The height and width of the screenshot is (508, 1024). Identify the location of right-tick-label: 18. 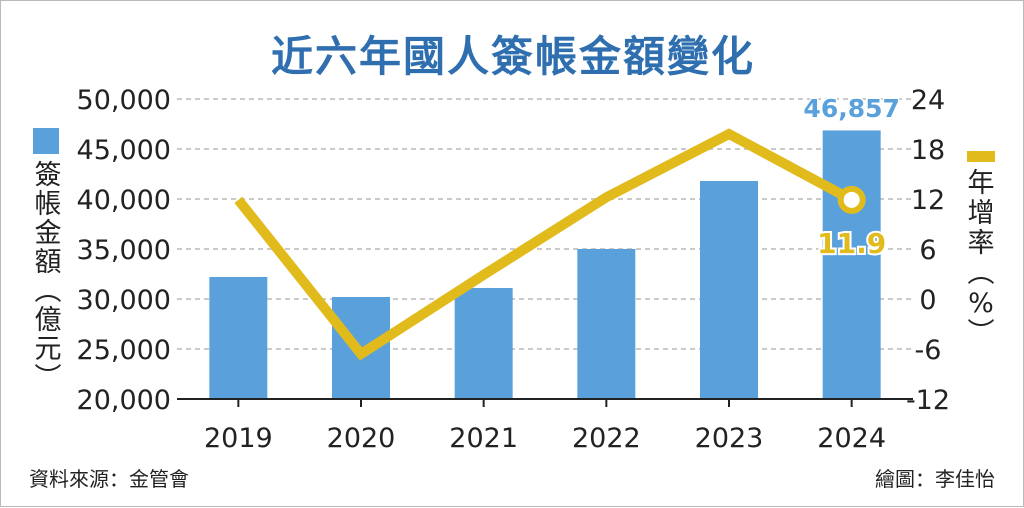
(928, 150).